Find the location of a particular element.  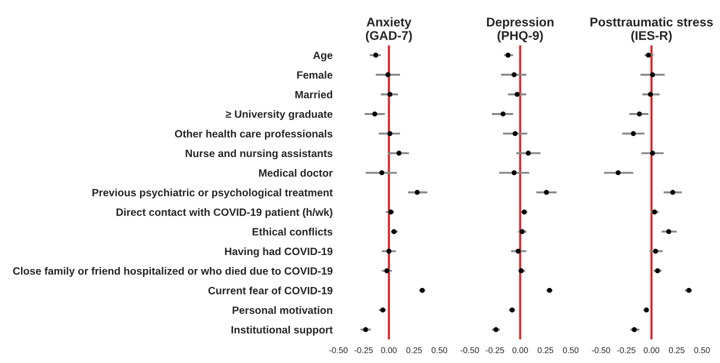

y-tick-label: Other health care professionals is located at coordinates (253, 135).